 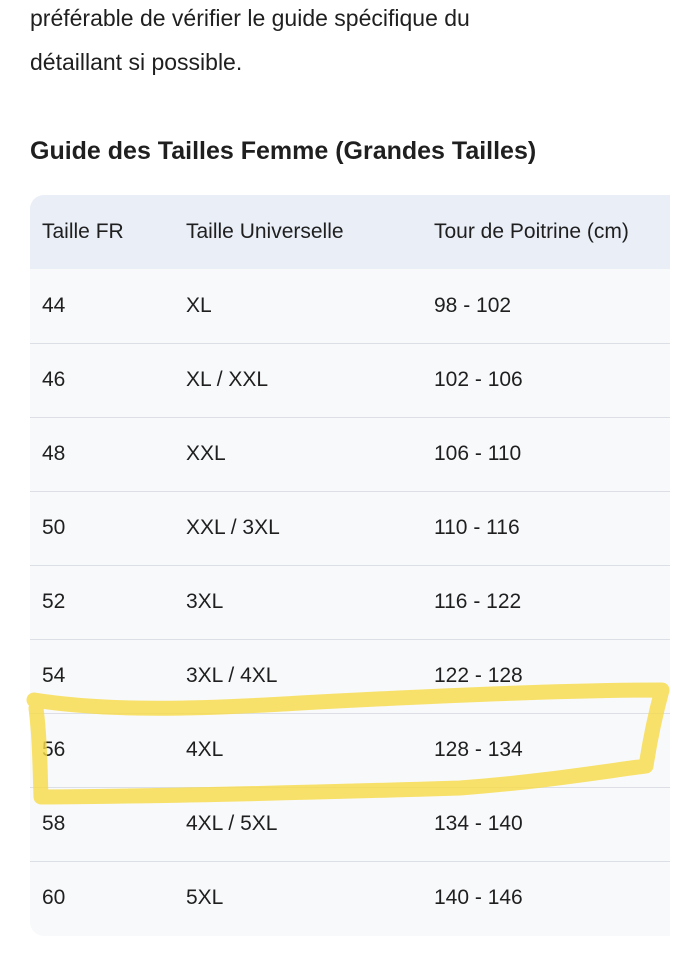 I want to click on intro-line-2: détaillant si possible., so click(x=136, y=62).